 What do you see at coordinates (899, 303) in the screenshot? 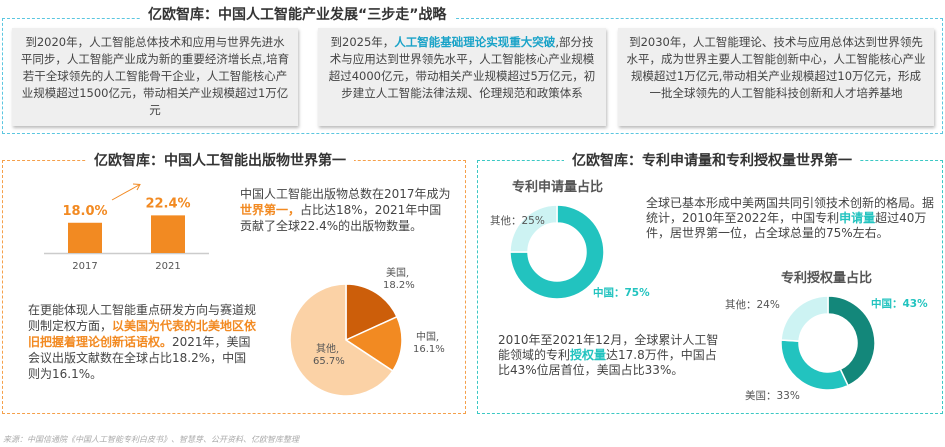
I see `donut-label: 中国：43%` at bounding box center [899, 303].